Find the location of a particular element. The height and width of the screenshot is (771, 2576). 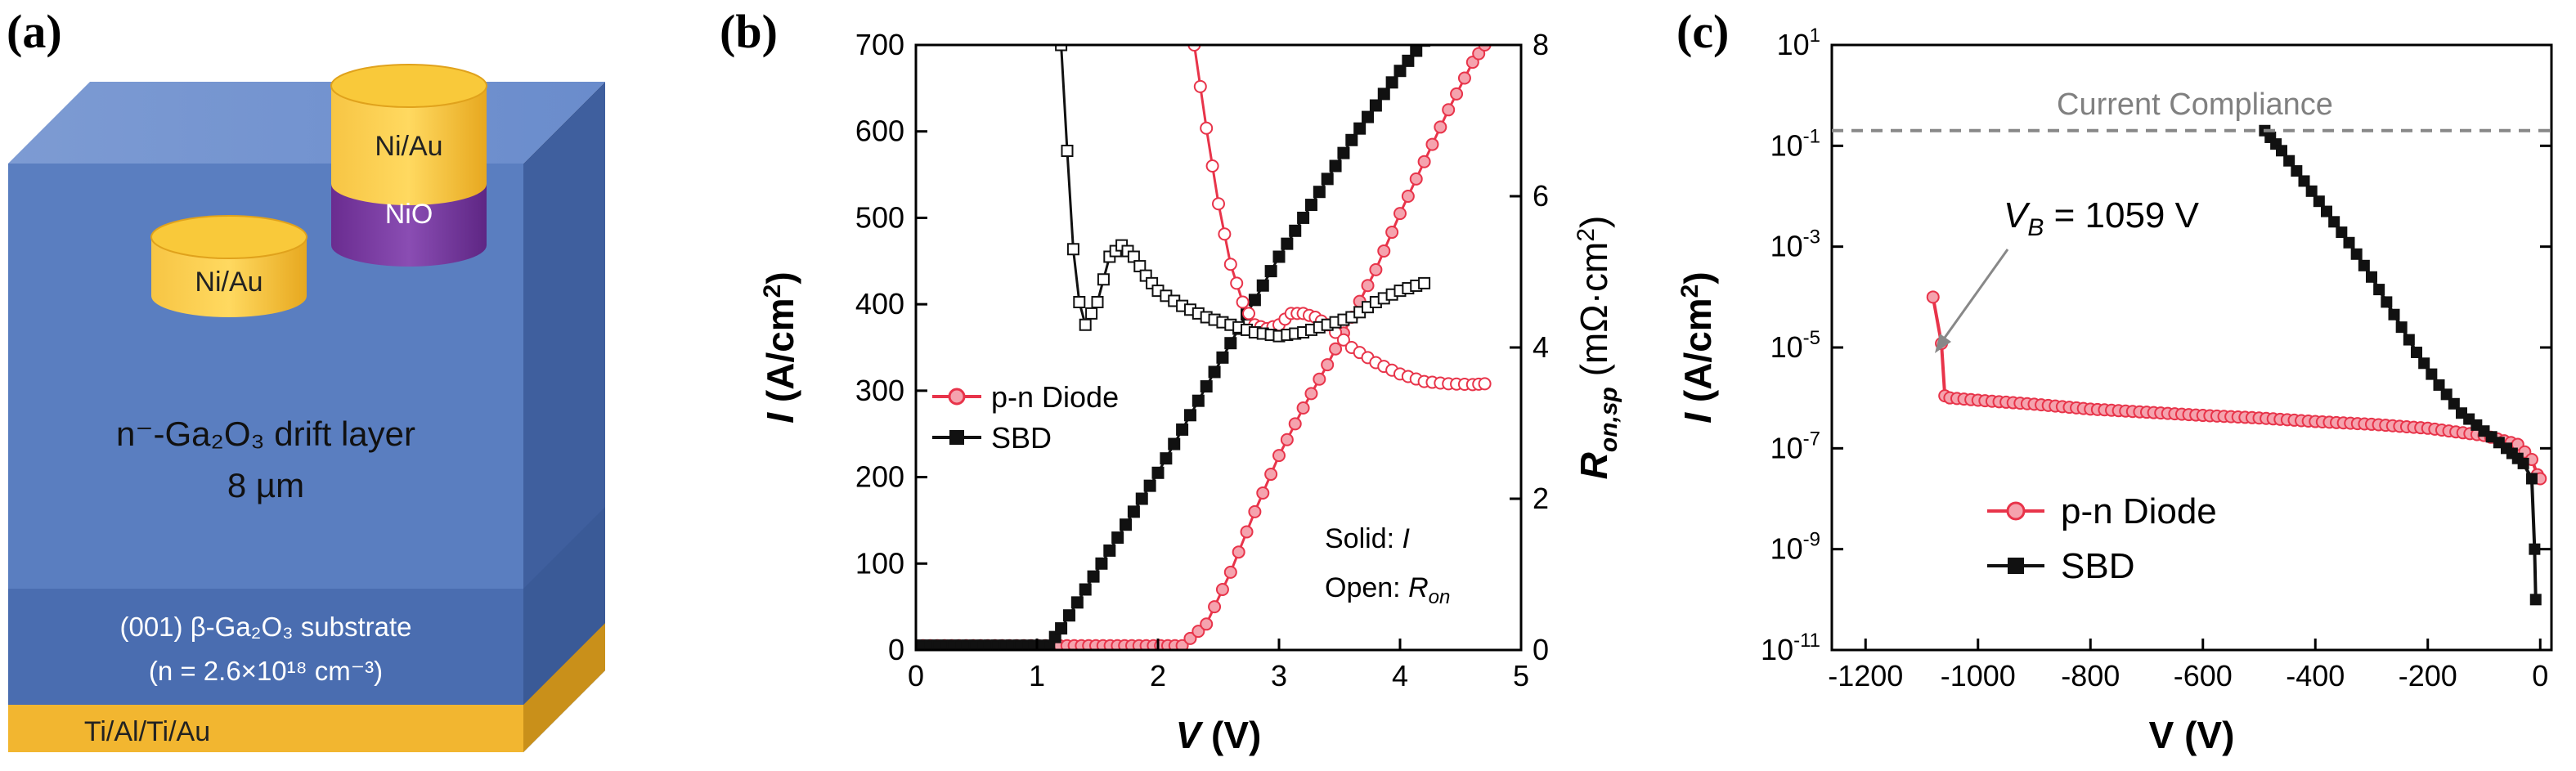

legend-pn-label: p-n Diode is located at coordinates (2139, 511).